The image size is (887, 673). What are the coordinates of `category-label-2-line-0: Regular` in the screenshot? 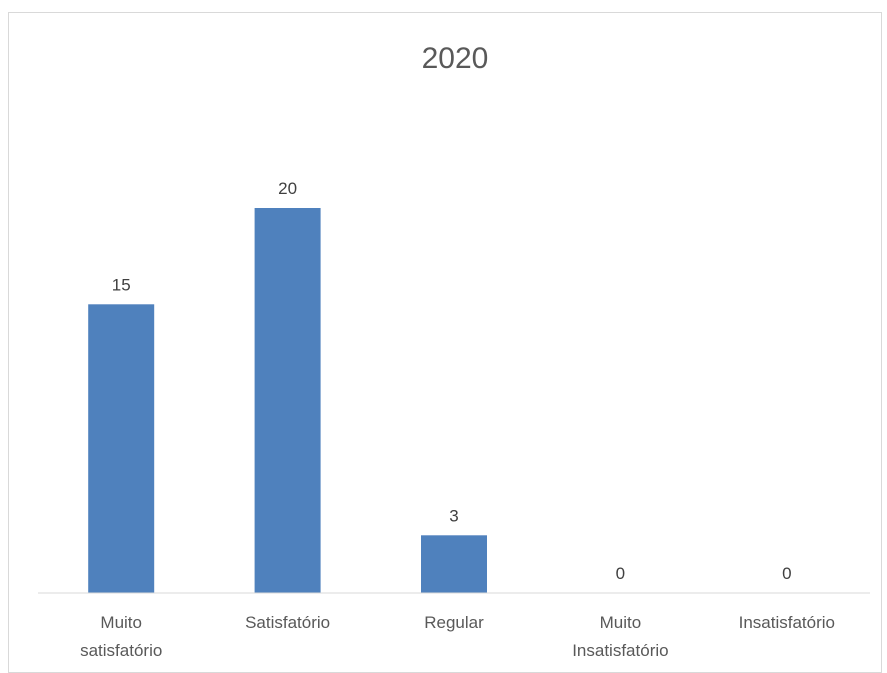 It's located at (454, 622).